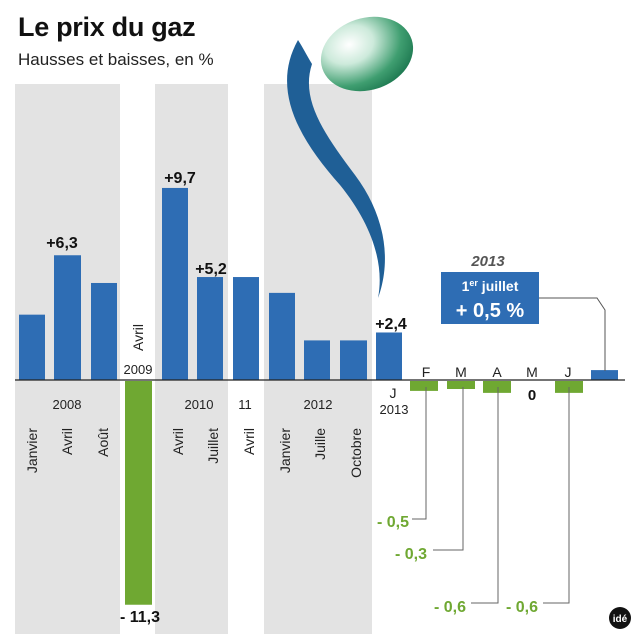 The image size is (640, 639). I want to click on credit-label: idé, so click(620, 619).